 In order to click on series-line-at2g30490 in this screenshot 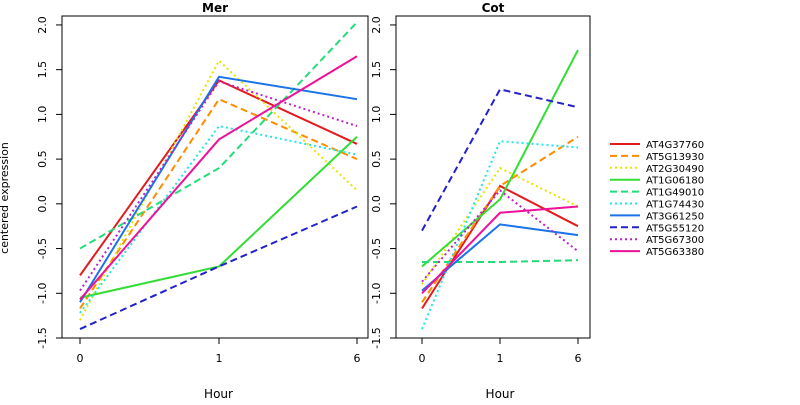, I will do `click(500, 225)`.